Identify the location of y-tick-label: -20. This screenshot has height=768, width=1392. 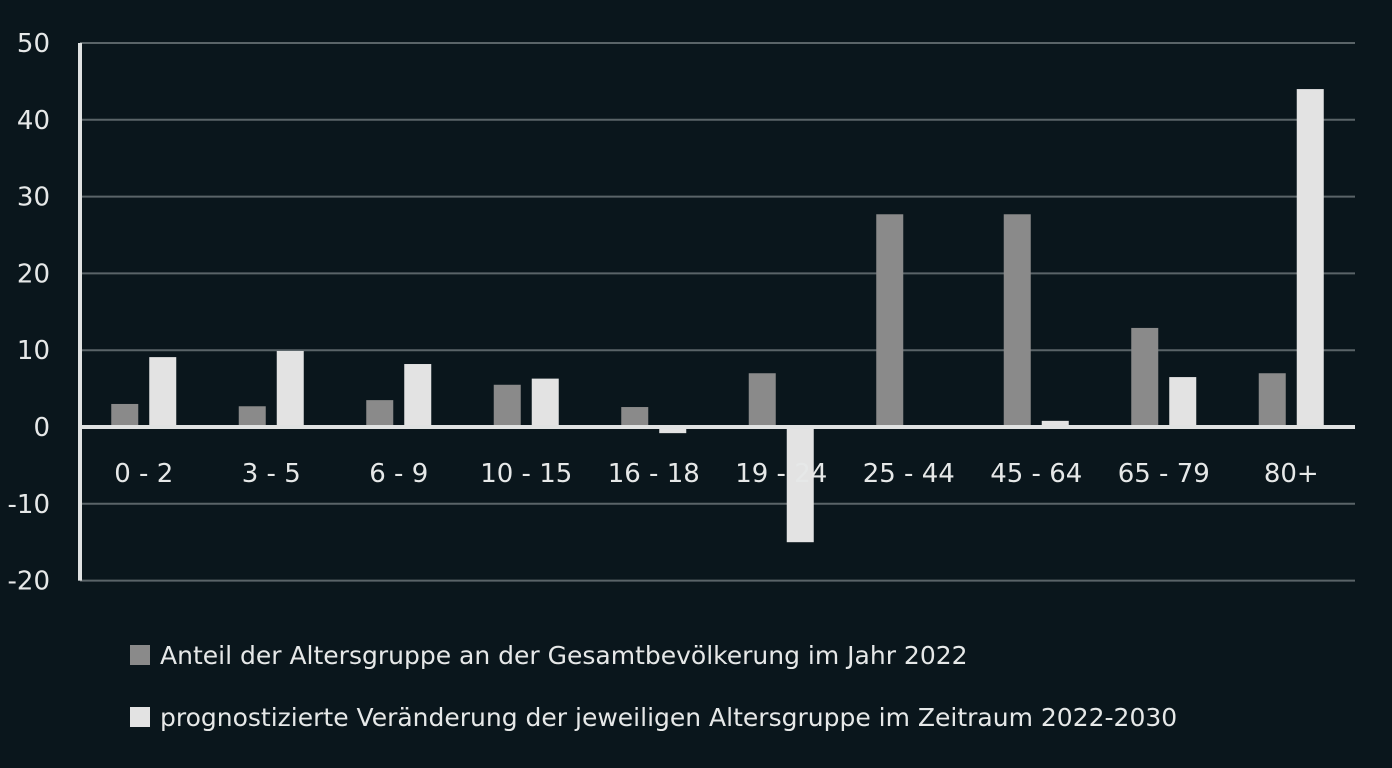
(29, 582).